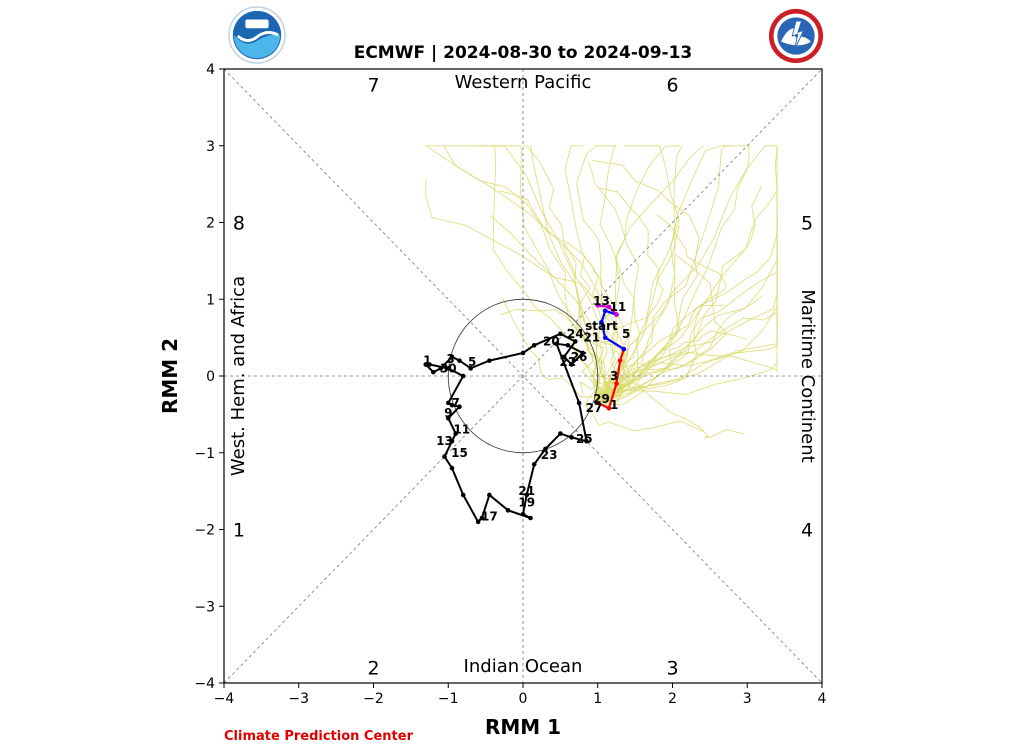 The height and width of the screenshot is (748, 1024). What do you see at coordinates (523, 699) in the screenshot?
I see `x-tick-label: 0` at bounding box center [523, 699].